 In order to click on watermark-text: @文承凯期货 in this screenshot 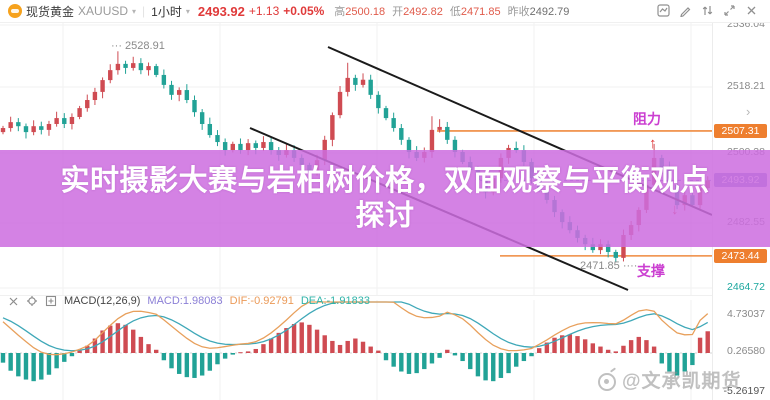, I will do `click(682, 381)`.